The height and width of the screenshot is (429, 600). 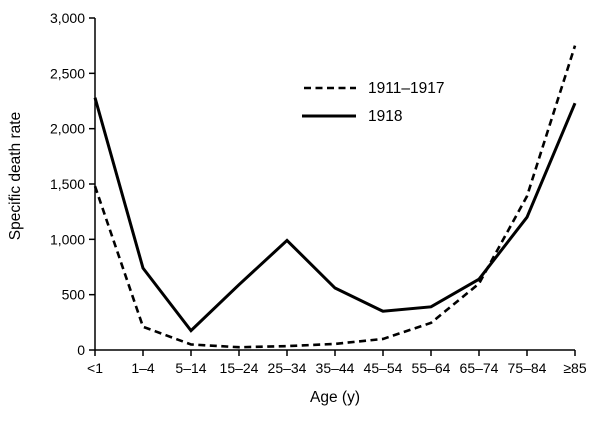 What do you see at coordinates (190, 368) in the screenshot?
I see `x-tick-label: 5–14` at bounding box center [190, 368].